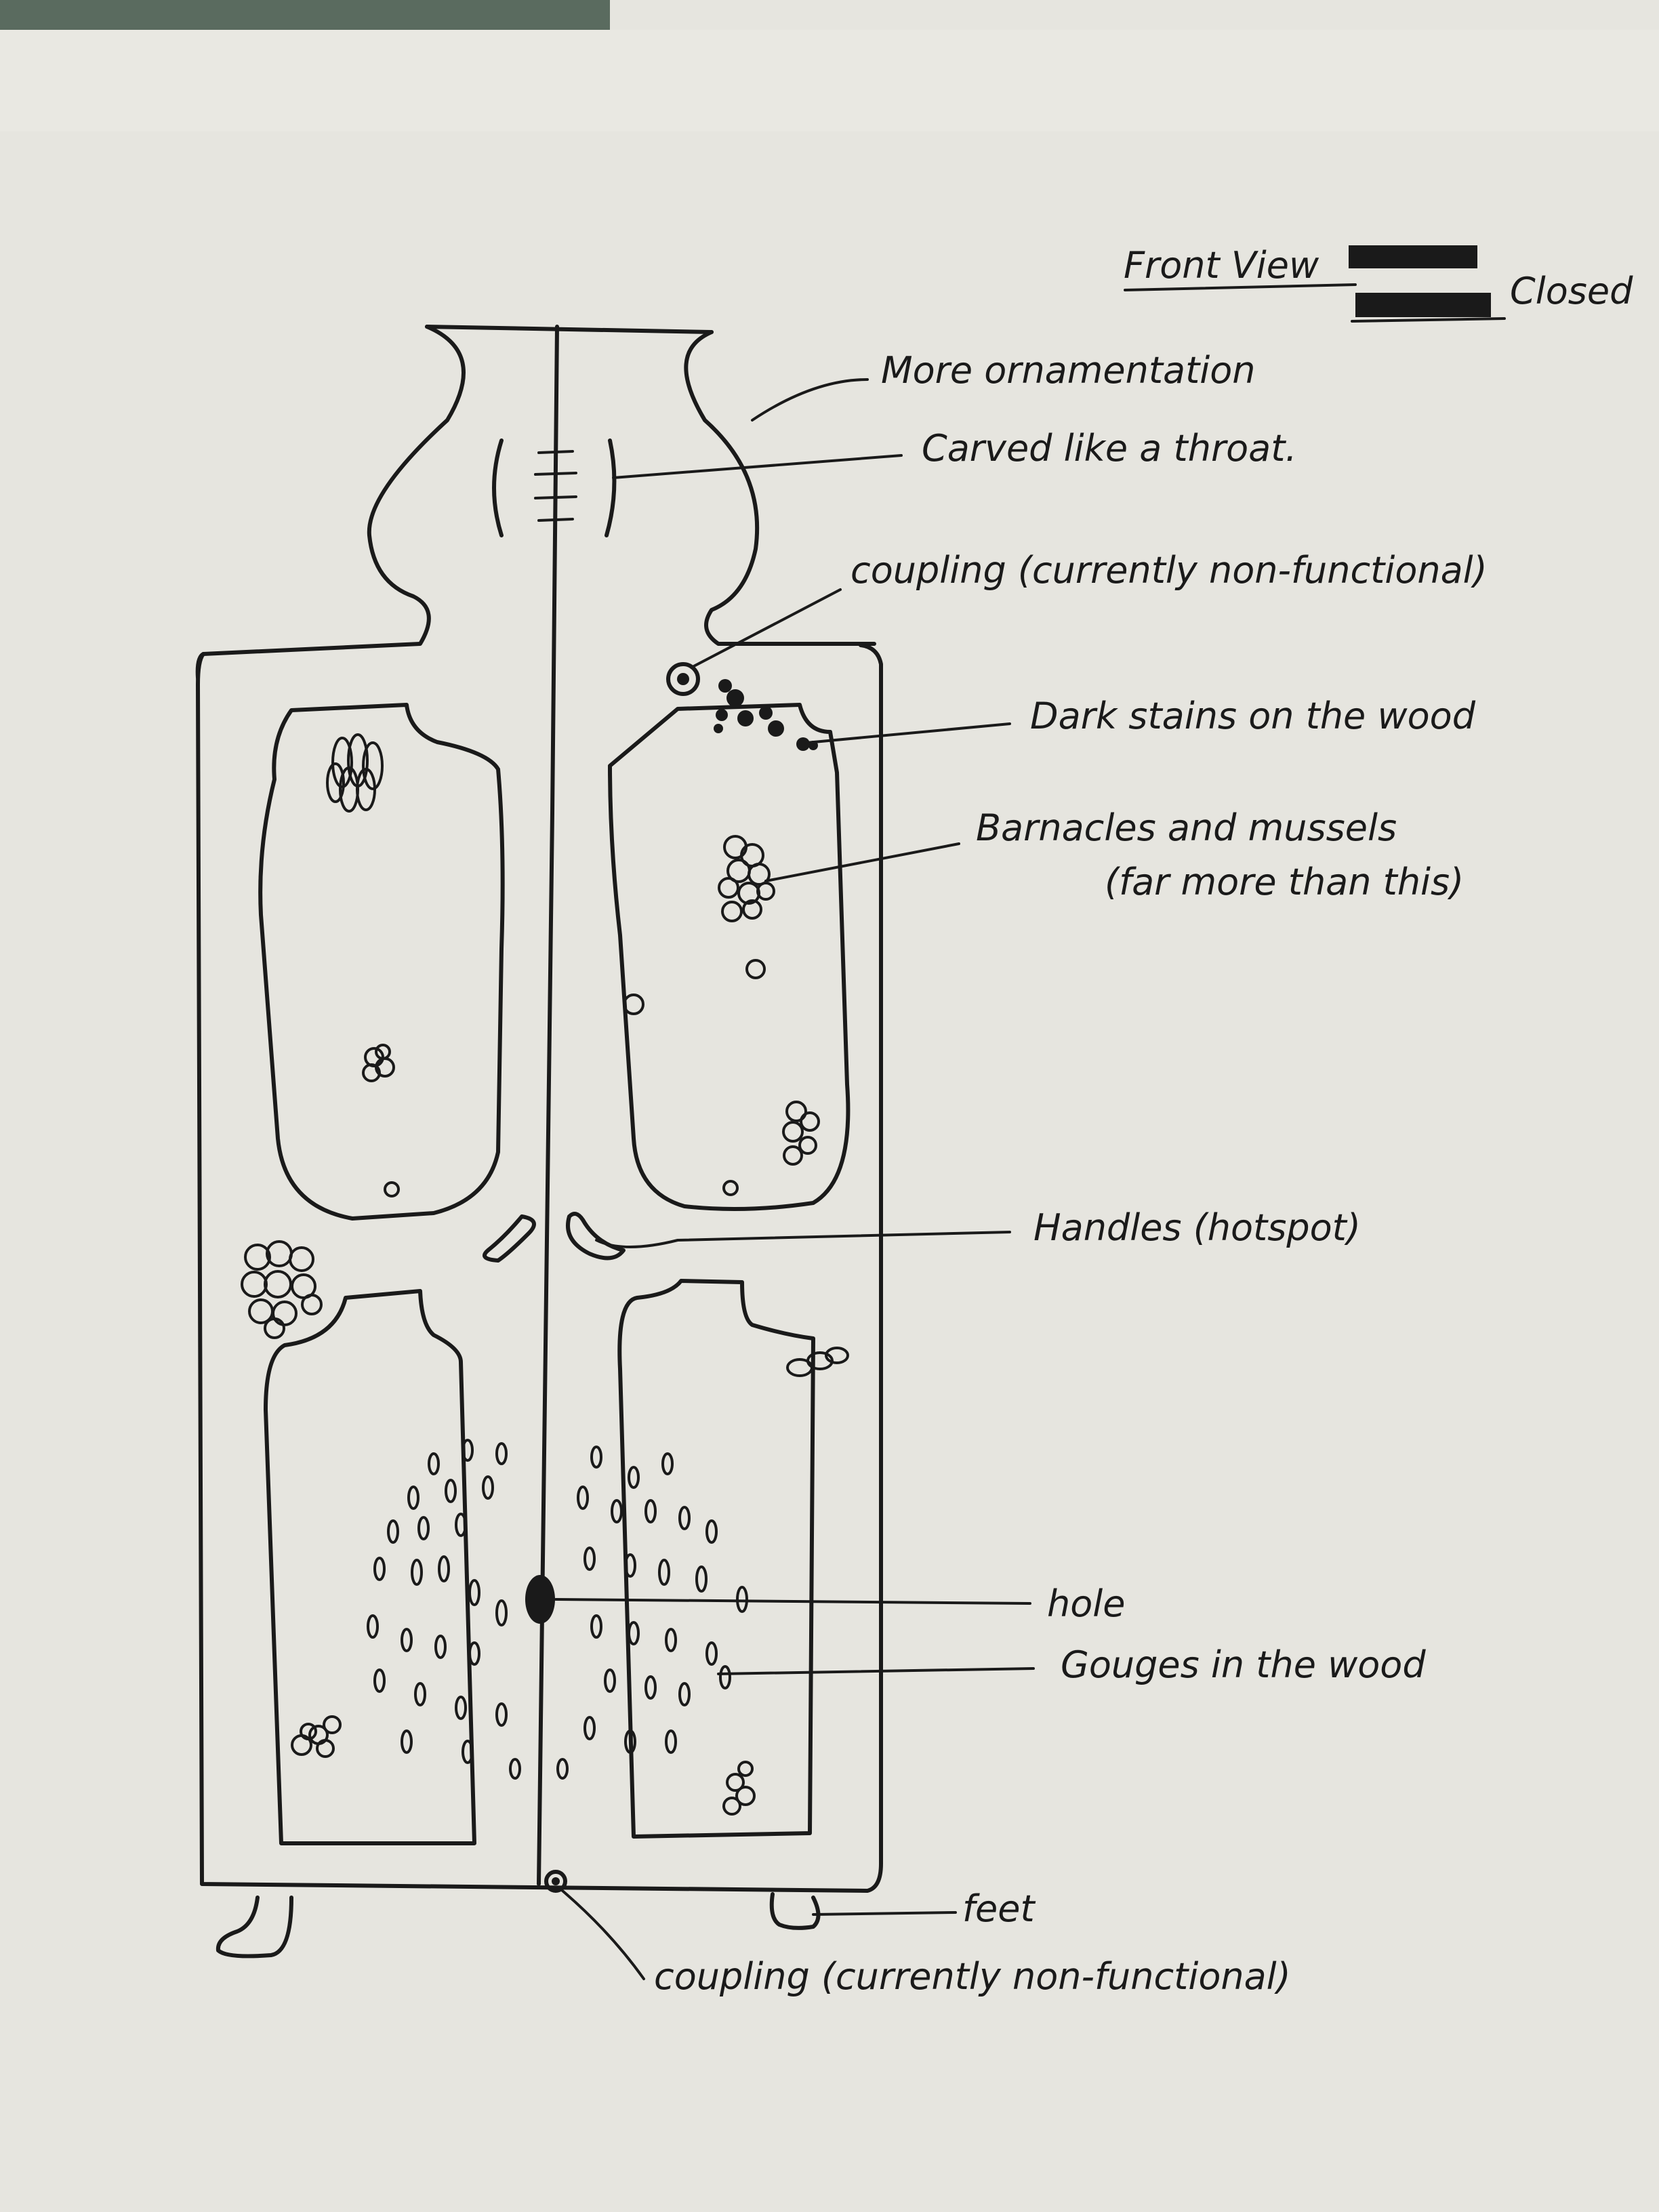 The width and height of the screenshot is (1659, 2212). Describe the element at coordinates (1068, 370) in the screenshot. I see `label-ornamentation: More ornamentation` at that location.